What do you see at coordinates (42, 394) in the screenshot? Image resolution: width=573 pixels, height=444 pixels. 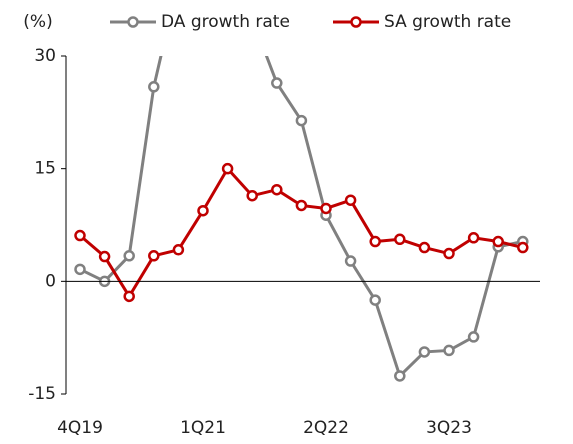 I see `y-tick-label: -15` at bounding box center [42, 394].